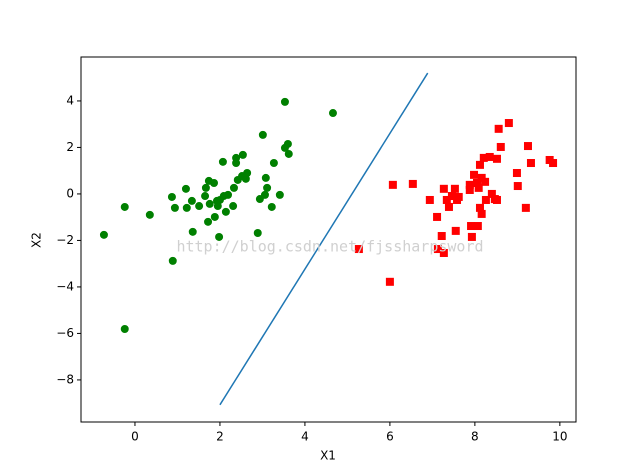 This screenshot has height=473, width=640. I want to click on x-tick-label: 4, so click(305, 437).